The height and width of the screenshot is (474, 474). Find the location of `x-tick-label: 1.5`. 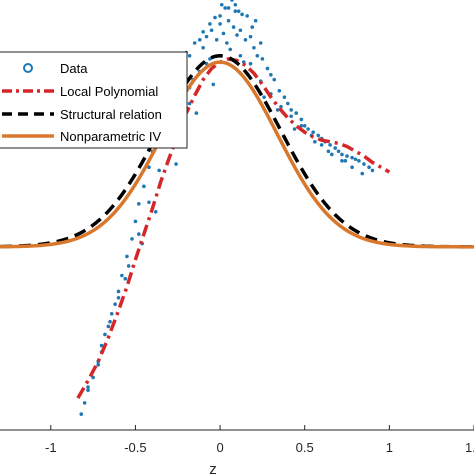

x-tick-label: 1.5 is located at coordinates (469, 447).